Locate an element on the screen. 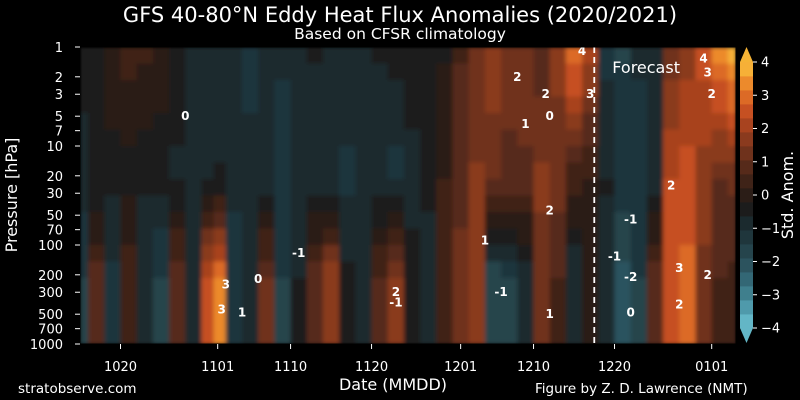  colorbar-min-extend is located at coordinates (746, 335).